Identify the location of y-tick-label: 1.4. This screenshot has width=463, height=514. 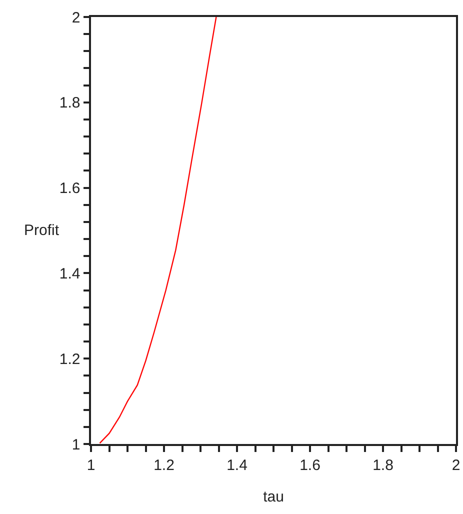
(69, 273).